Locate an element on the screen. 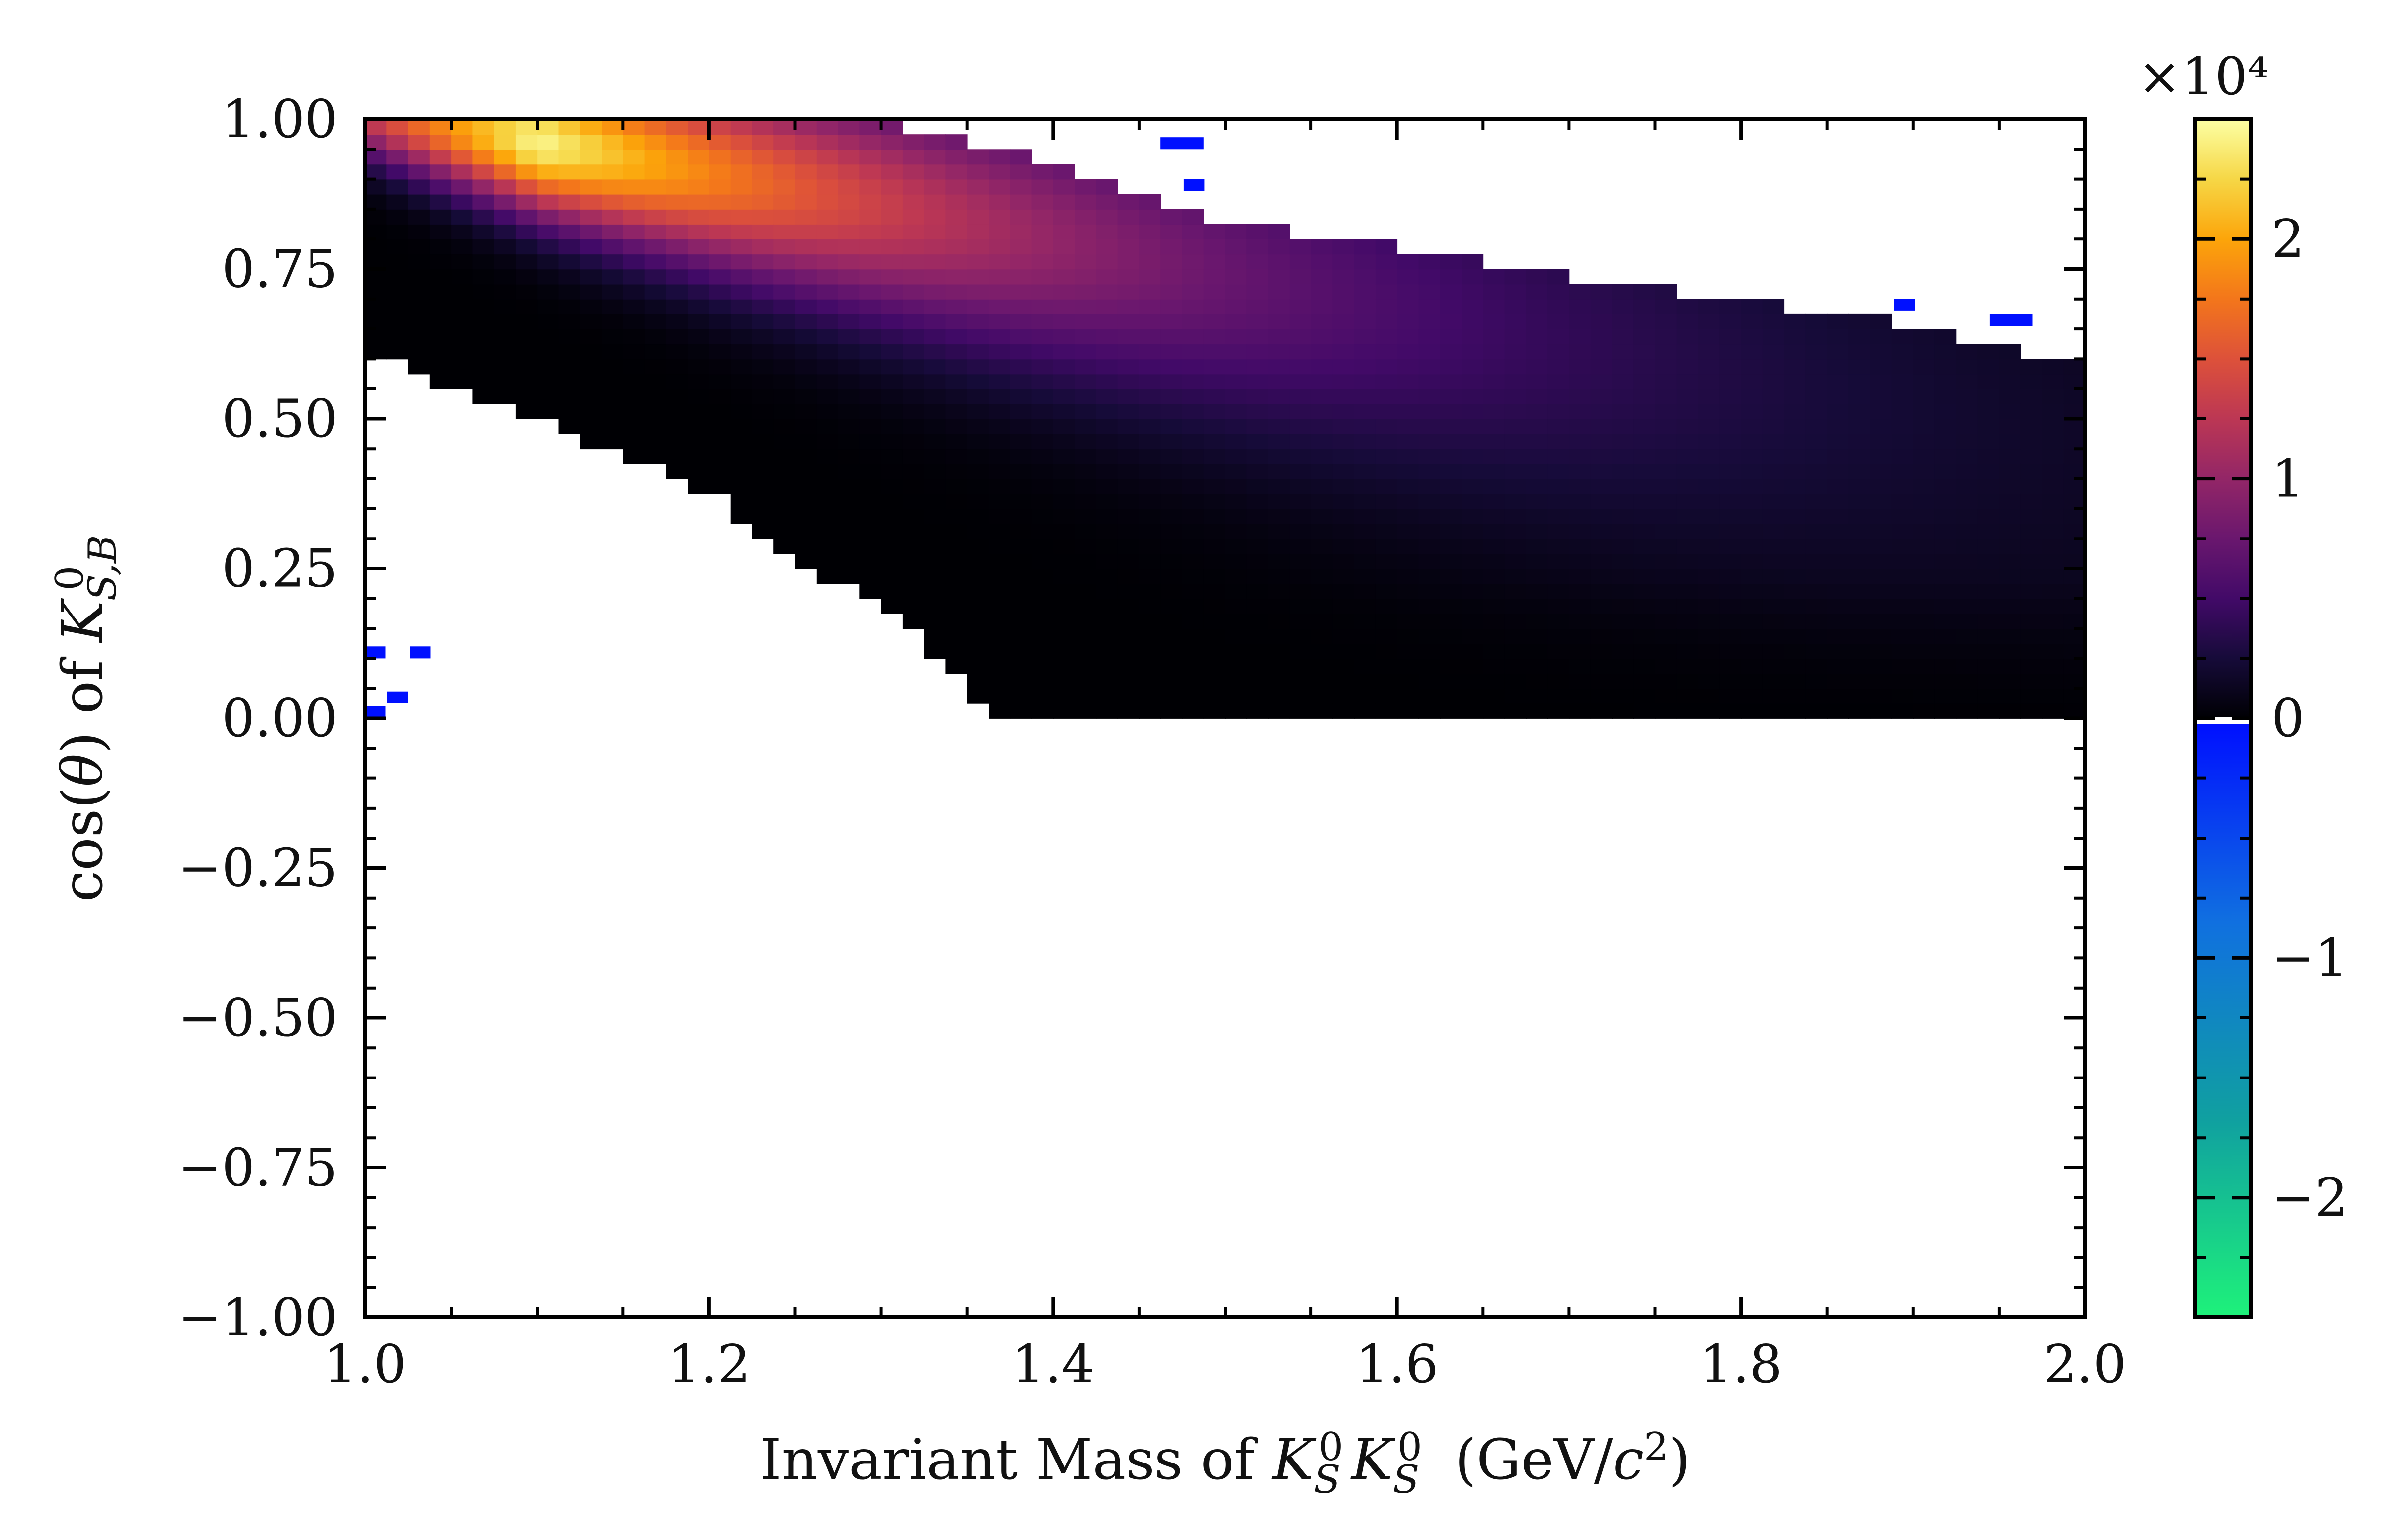 This screenshot has height=1540, width=2386. y-tick-label: 0.00 is located at coordinates (280, 718).